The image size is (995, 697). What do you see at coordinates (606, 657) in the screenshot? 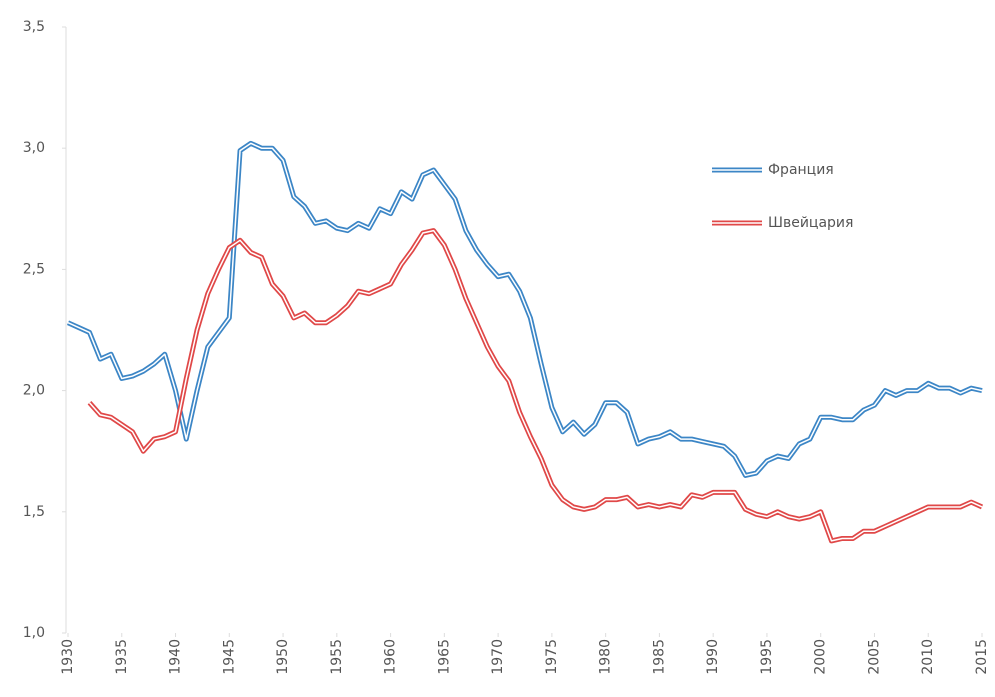
I see `x-tick-label: 1980` at bounding box center [606, 657].